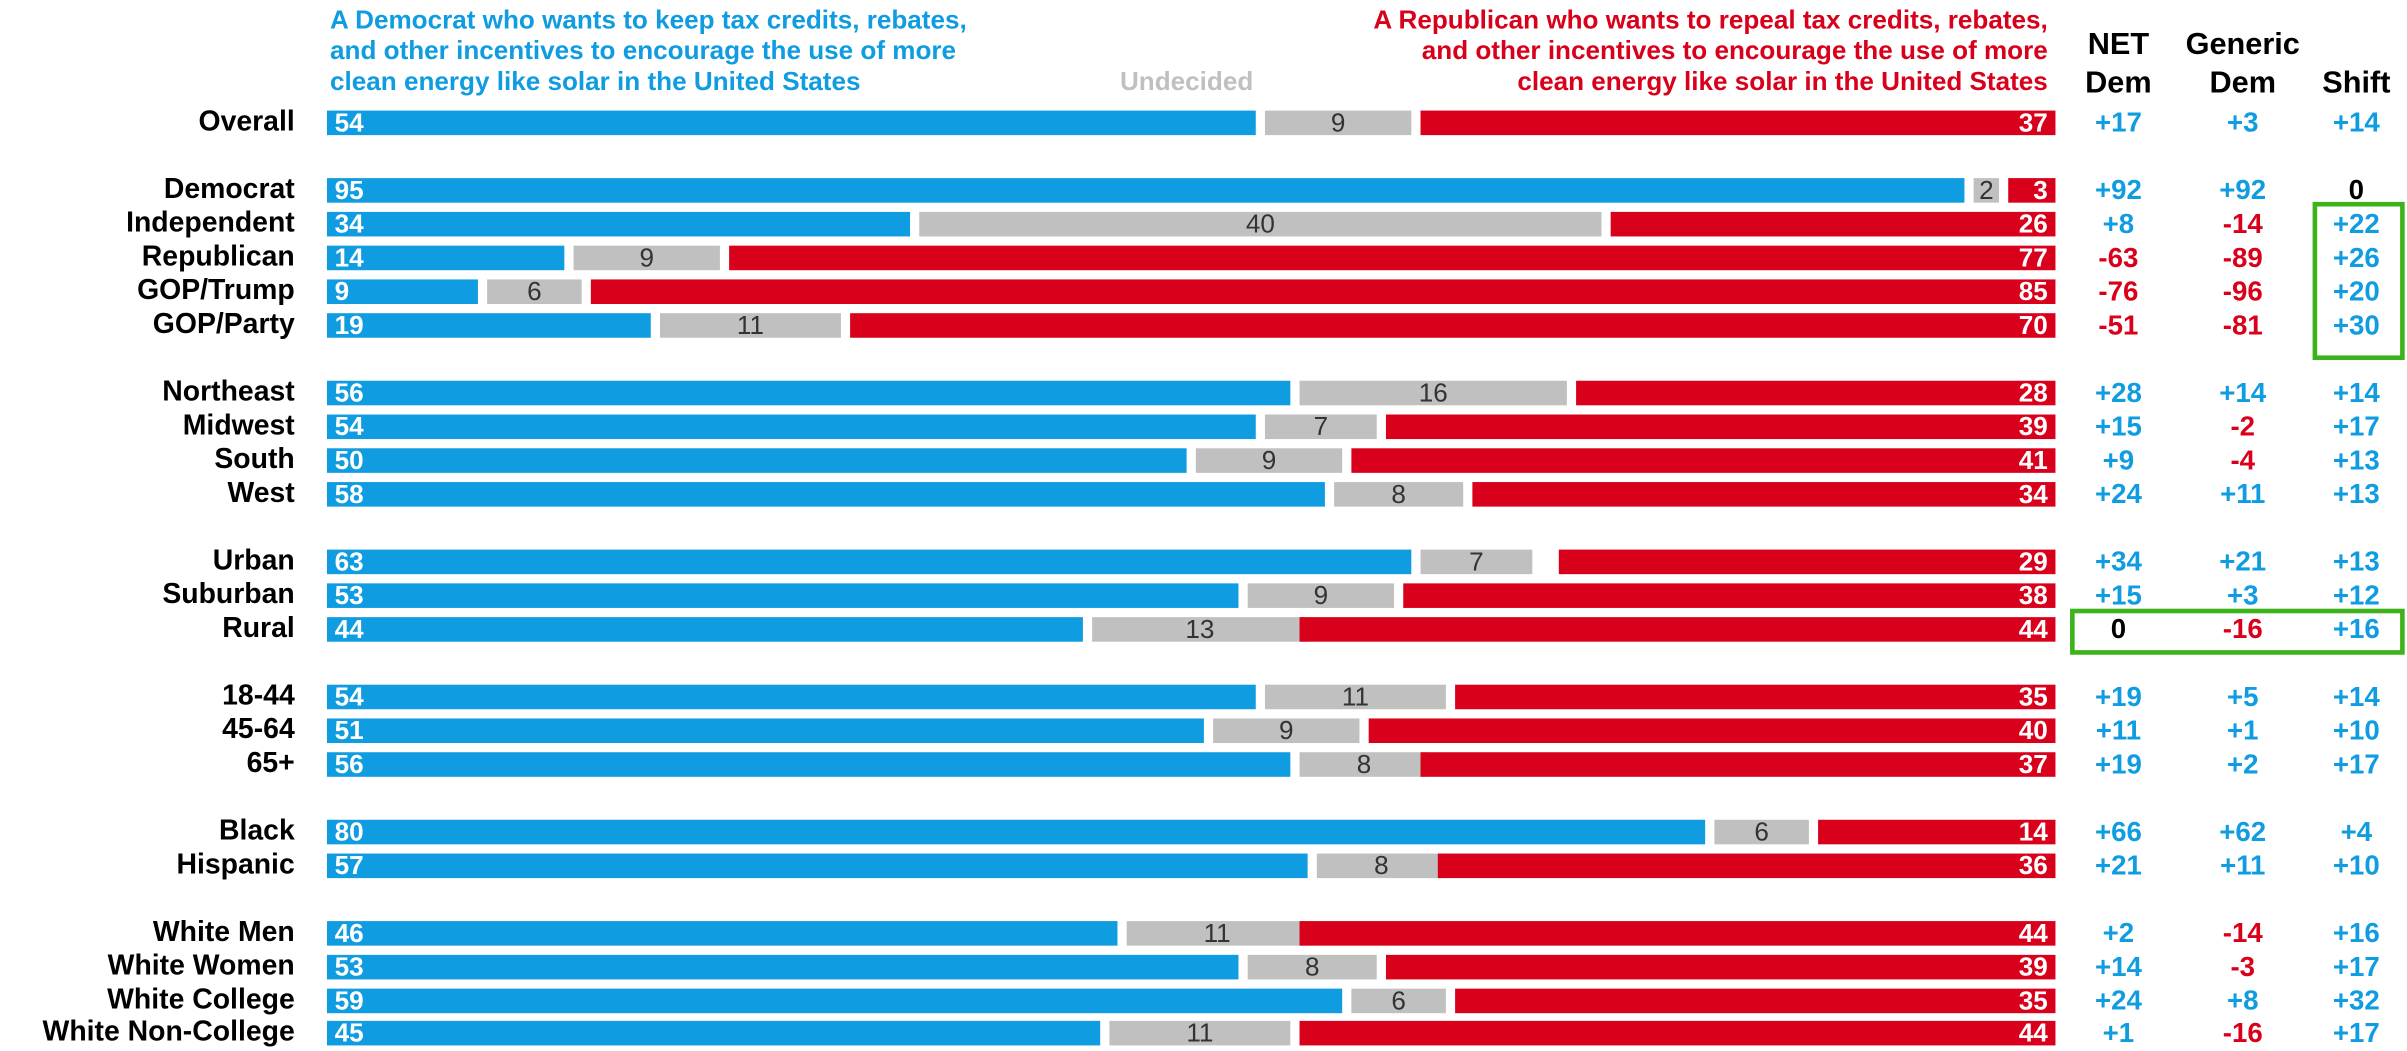 The width and height of the screenshot is (2407, 1051). I want to click on table-value: +21, so click(2242, 561).